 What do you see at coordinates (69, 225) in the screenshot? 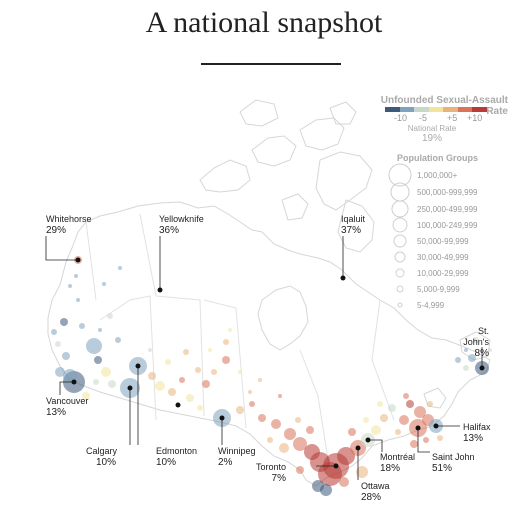
I see `city-label-whitehorse: Whitehorse 29%` at bounding box center [69, 225].